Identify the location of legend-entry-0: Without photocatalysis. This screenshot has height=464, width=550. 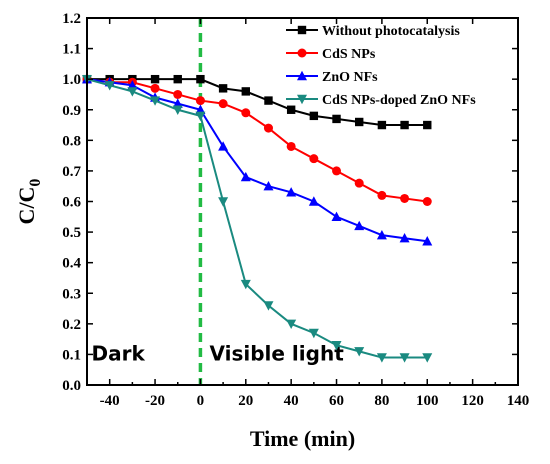
(373, 31).